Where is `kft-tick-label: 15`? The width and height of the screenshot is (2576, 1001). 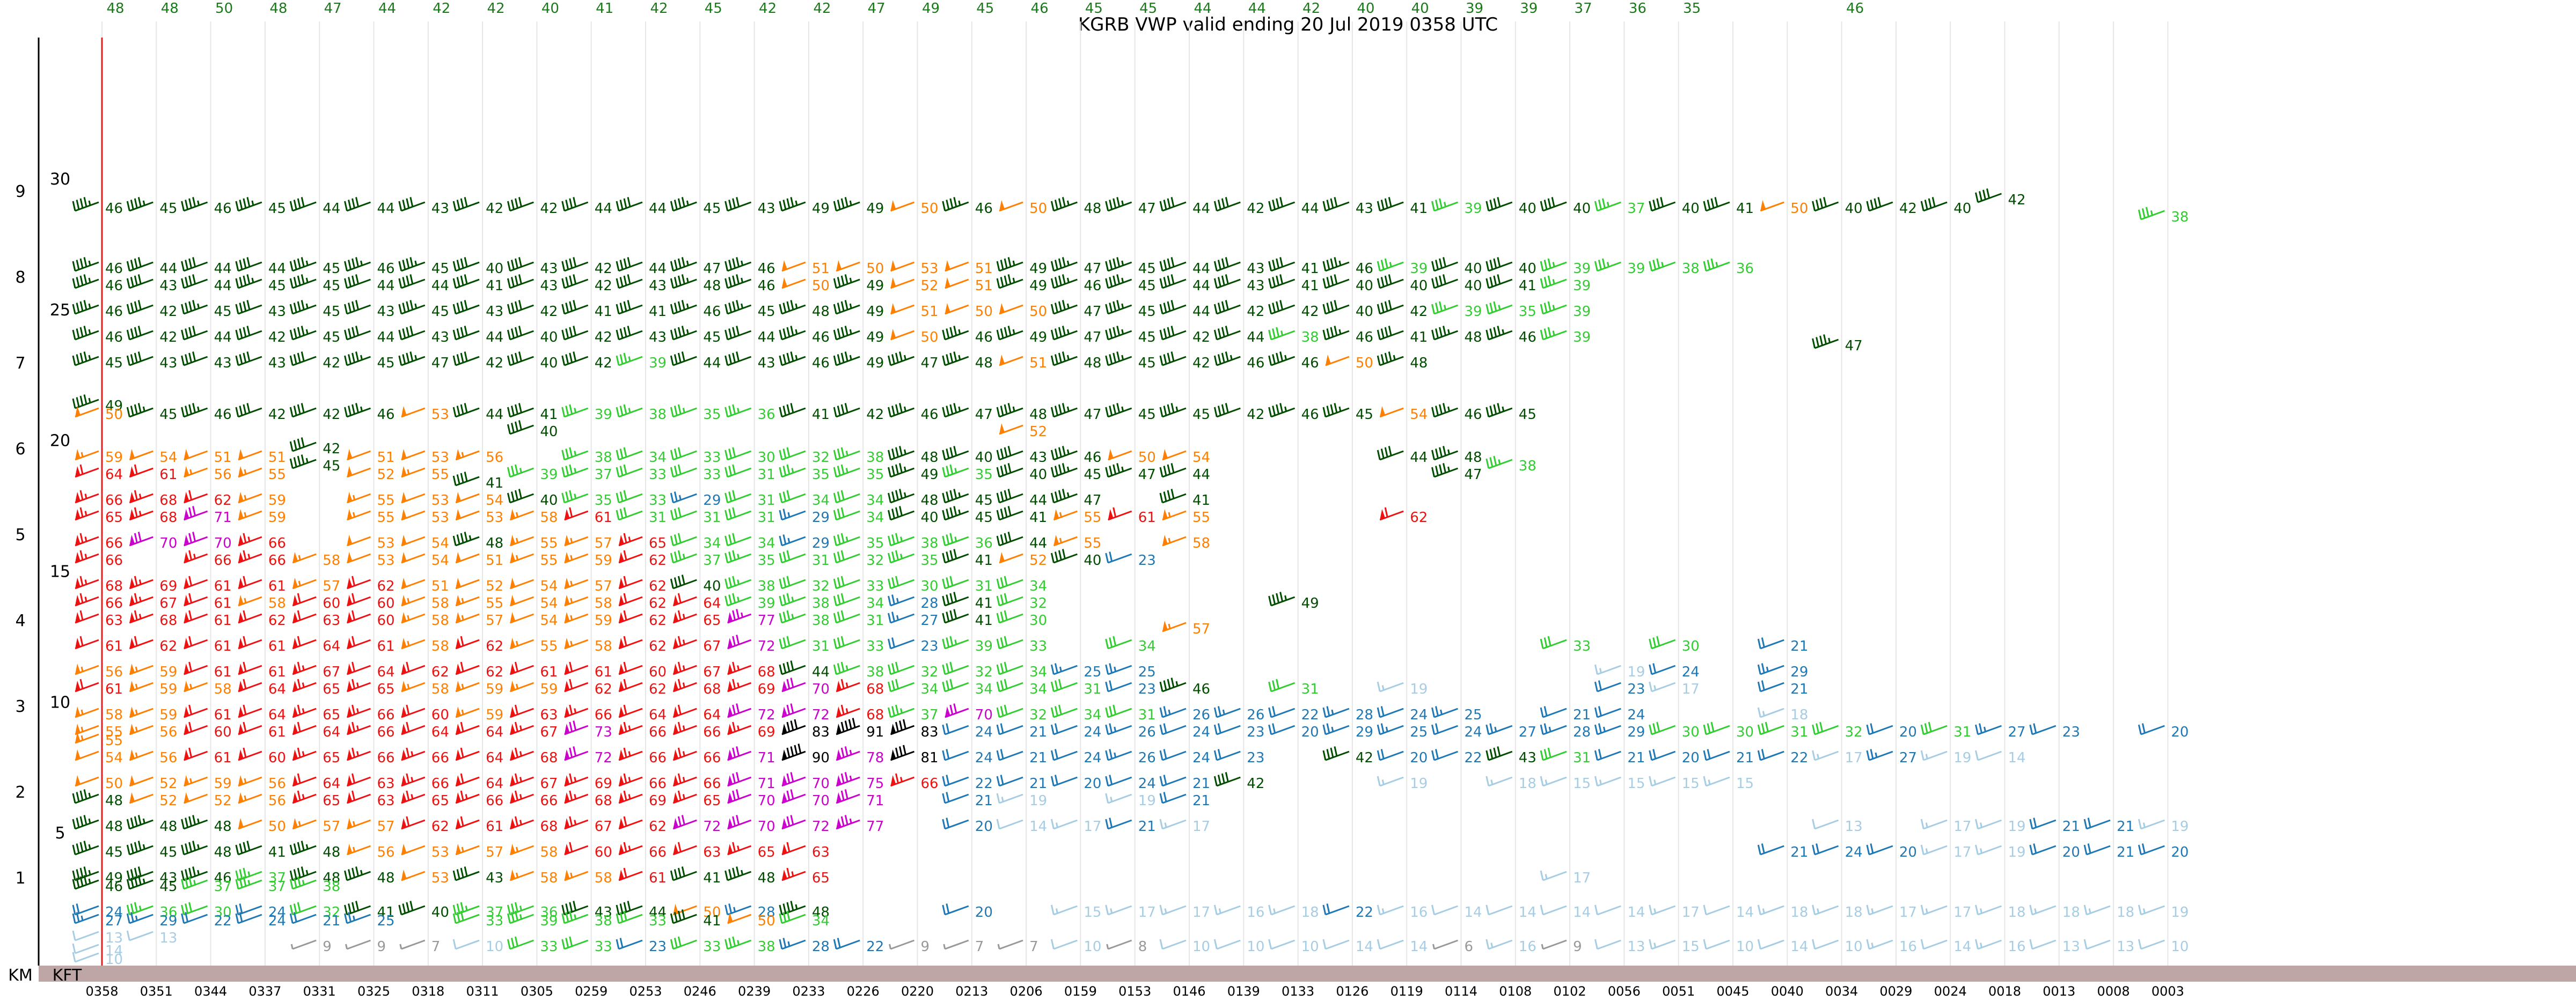 kft-tick-label: 15 is located at coordinates (60, 571).